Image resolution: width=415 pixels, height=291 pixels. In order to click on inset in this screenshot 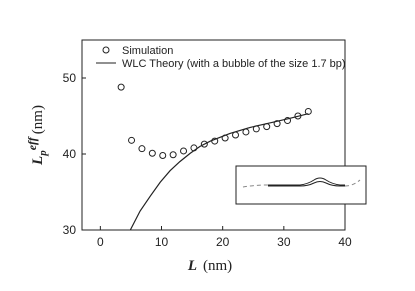, I will do `click(301, 185)`.